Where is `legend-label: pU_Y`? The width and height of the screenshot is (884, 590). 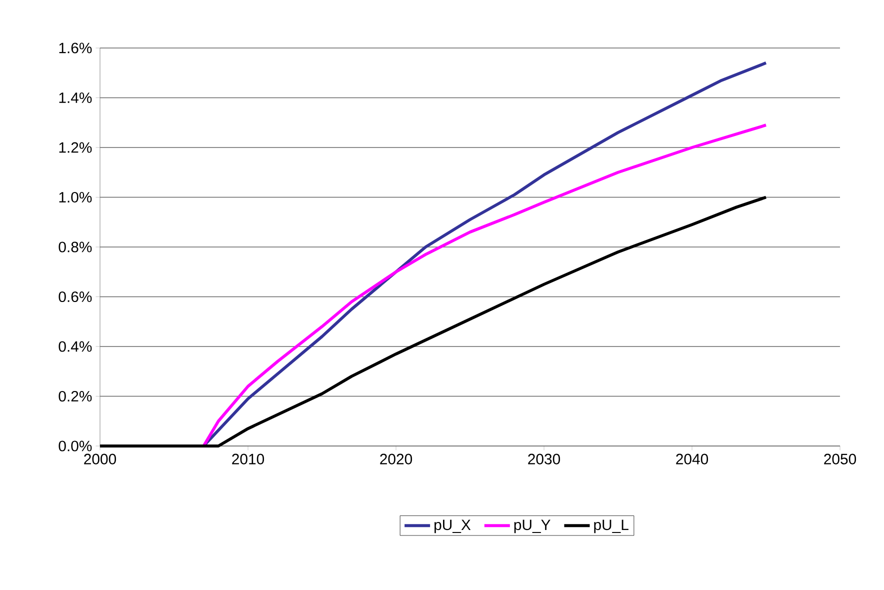
legend-label: pU_Y is located at coordinates (532, 527).